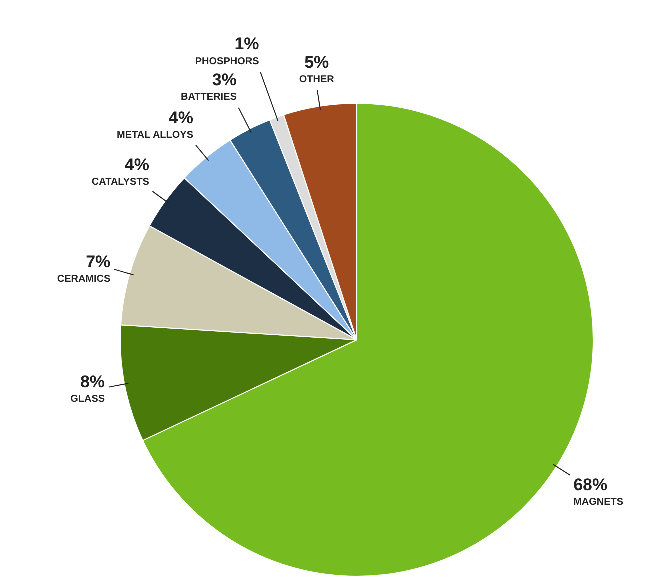 The height and width of the screenshot is (580, 654). Describe the element at coordinates (98, 262) in the screenshot. I see `data-label: 7%` at that location.